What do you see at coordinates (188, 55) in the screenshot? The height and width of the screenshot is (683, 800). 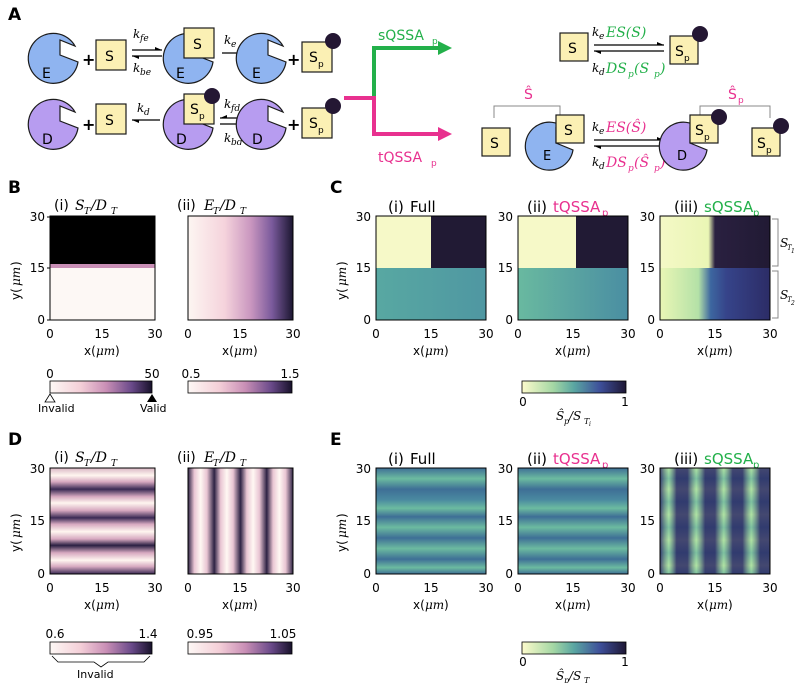 I see `complex-es: S E` at bounding box center [188, 55].